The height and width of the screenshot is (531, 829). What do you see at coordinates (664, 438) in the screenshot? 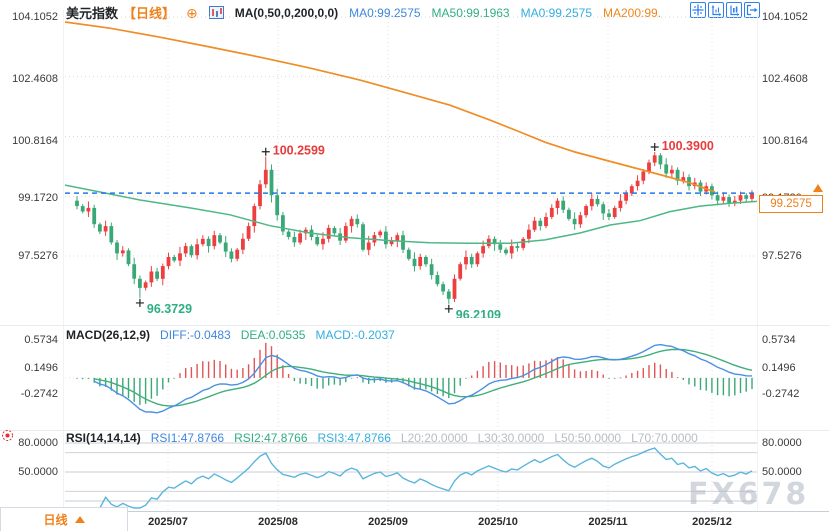
I see `l70-label: L70:70.0000` at bounding box center [664, 438].